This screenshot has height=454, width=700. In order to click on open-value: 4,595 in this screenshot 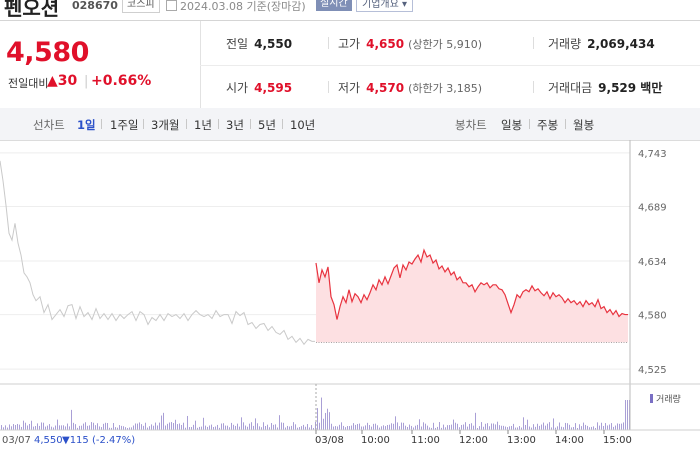, I will do `click(273, 88)`.